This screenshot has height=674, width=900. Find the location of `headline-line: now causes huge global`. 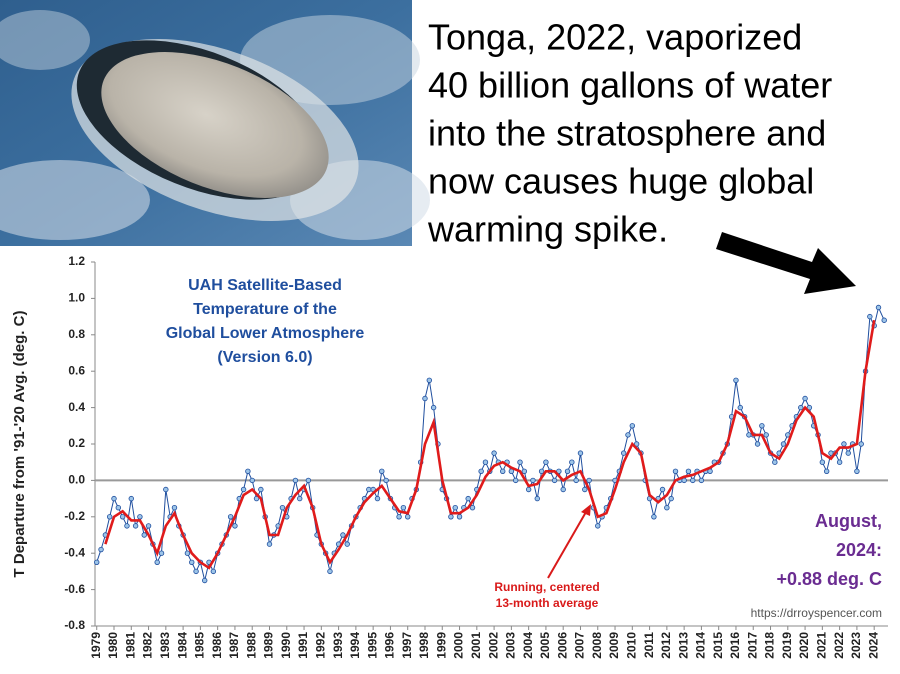

headline-line: now causes huge global is located at coordinates (621, 181).